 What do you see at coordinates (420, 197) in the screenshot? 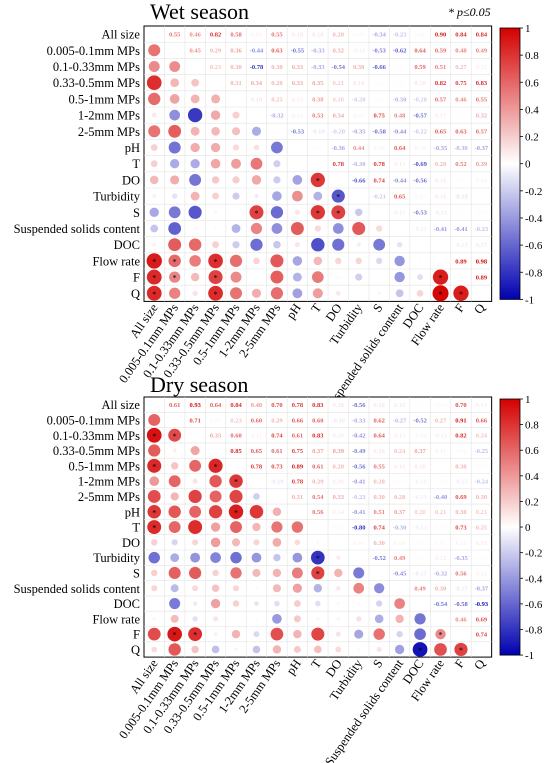
I see `correlation-value: 0.07` at bounding box center [420, 197].